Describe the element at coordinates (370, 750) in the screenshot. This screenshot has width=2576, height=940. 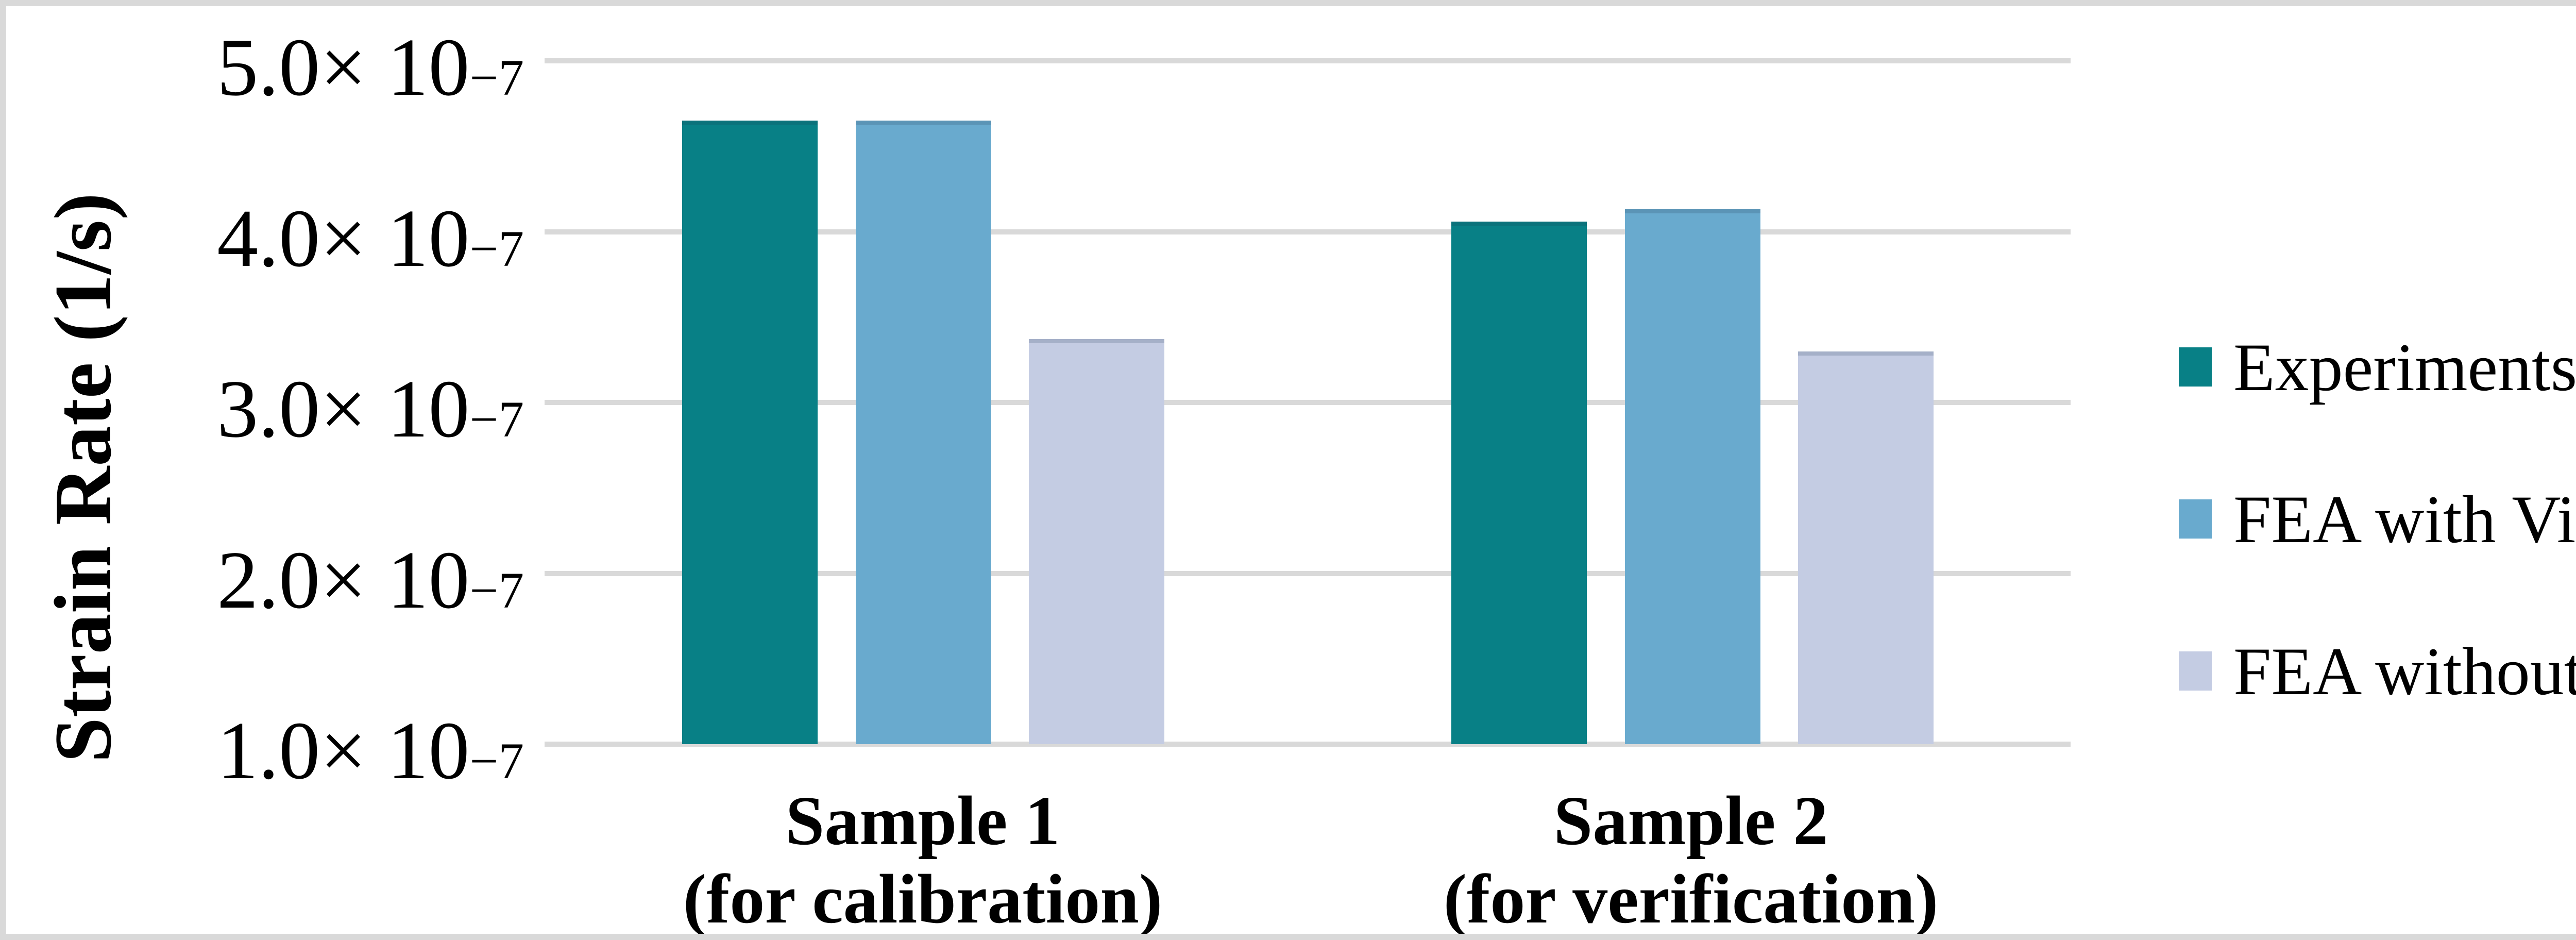
I see `y-tick-label: 1.0× 10⁻⁷` at that location.